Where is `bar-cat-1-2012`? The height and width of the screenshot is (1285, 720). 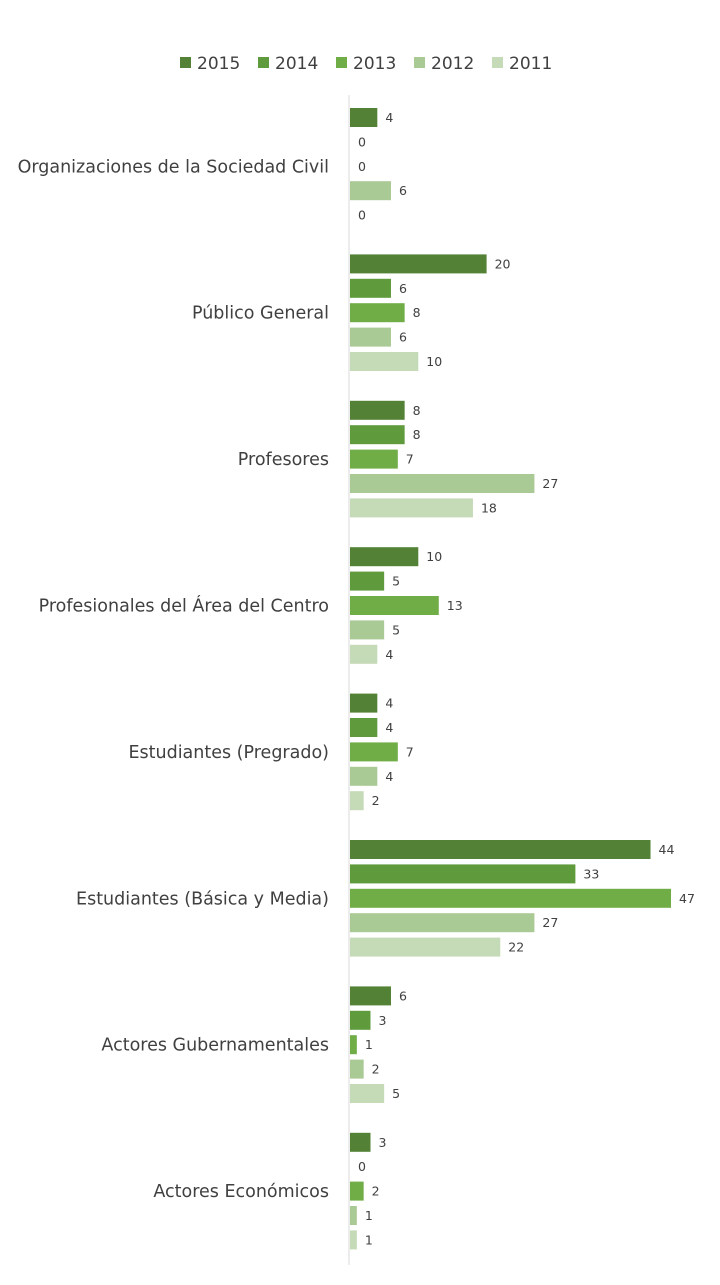
bar-cat-1-2012 is located at coordinates (370, 337).